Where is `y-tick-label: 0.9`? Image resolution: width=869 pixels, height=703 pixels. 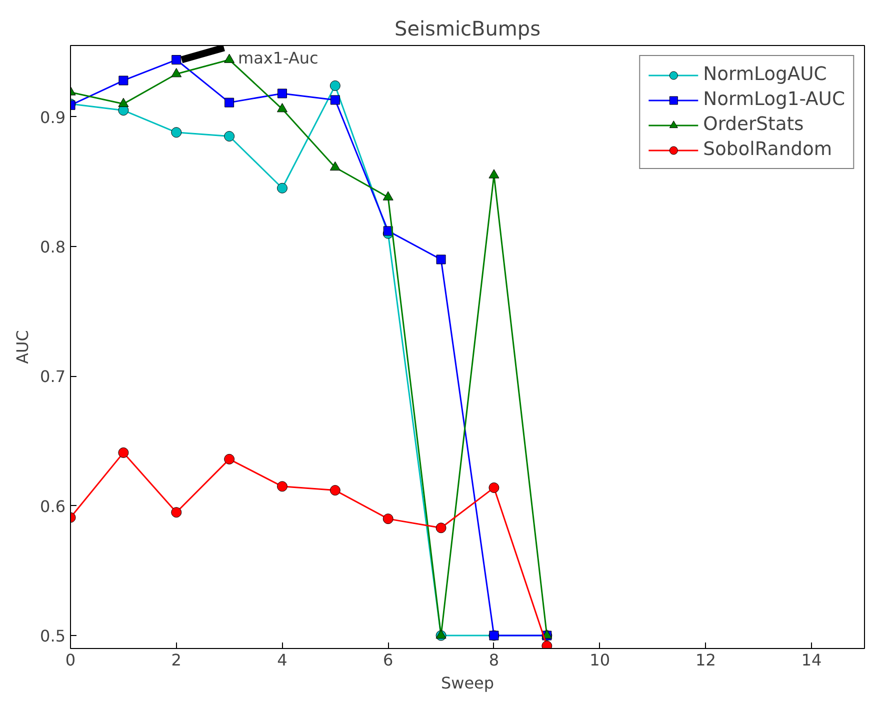
y-tick-label: 0.9 is located at coordinates (53, 117).